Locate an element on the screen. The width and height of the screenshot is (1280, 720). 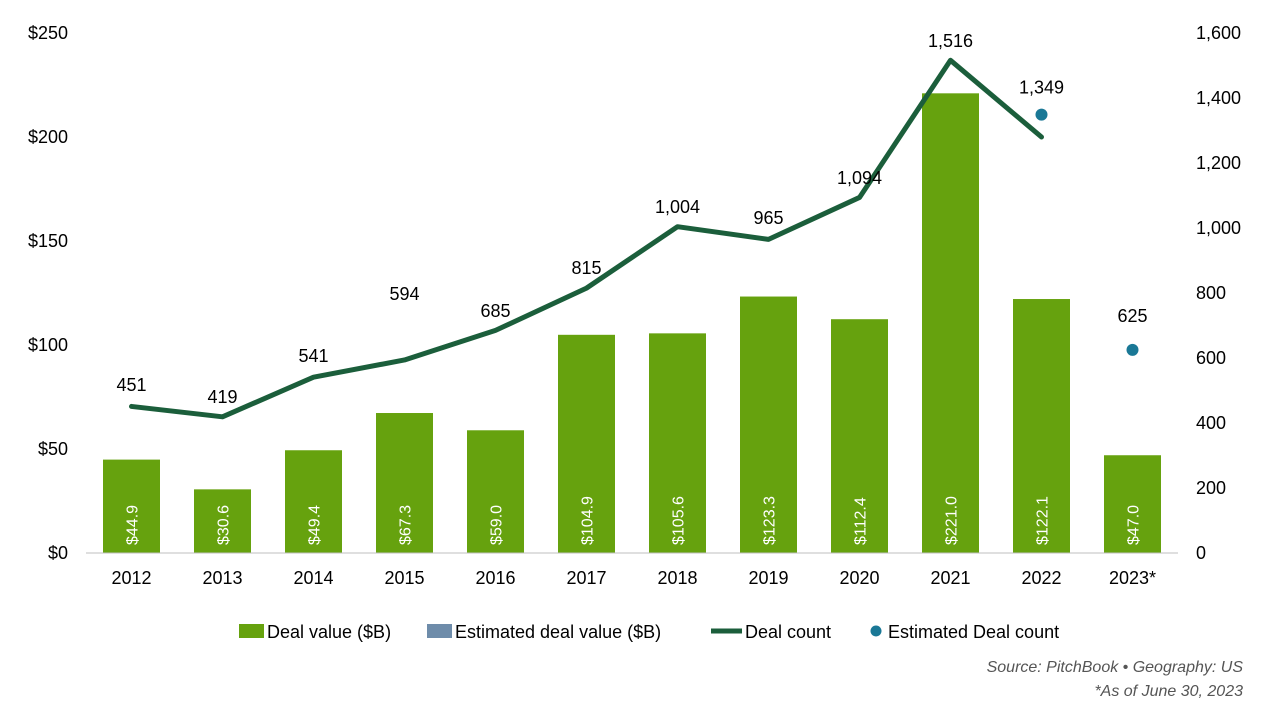
bar-deal-value-2012 is located at coordinates (131, 506).